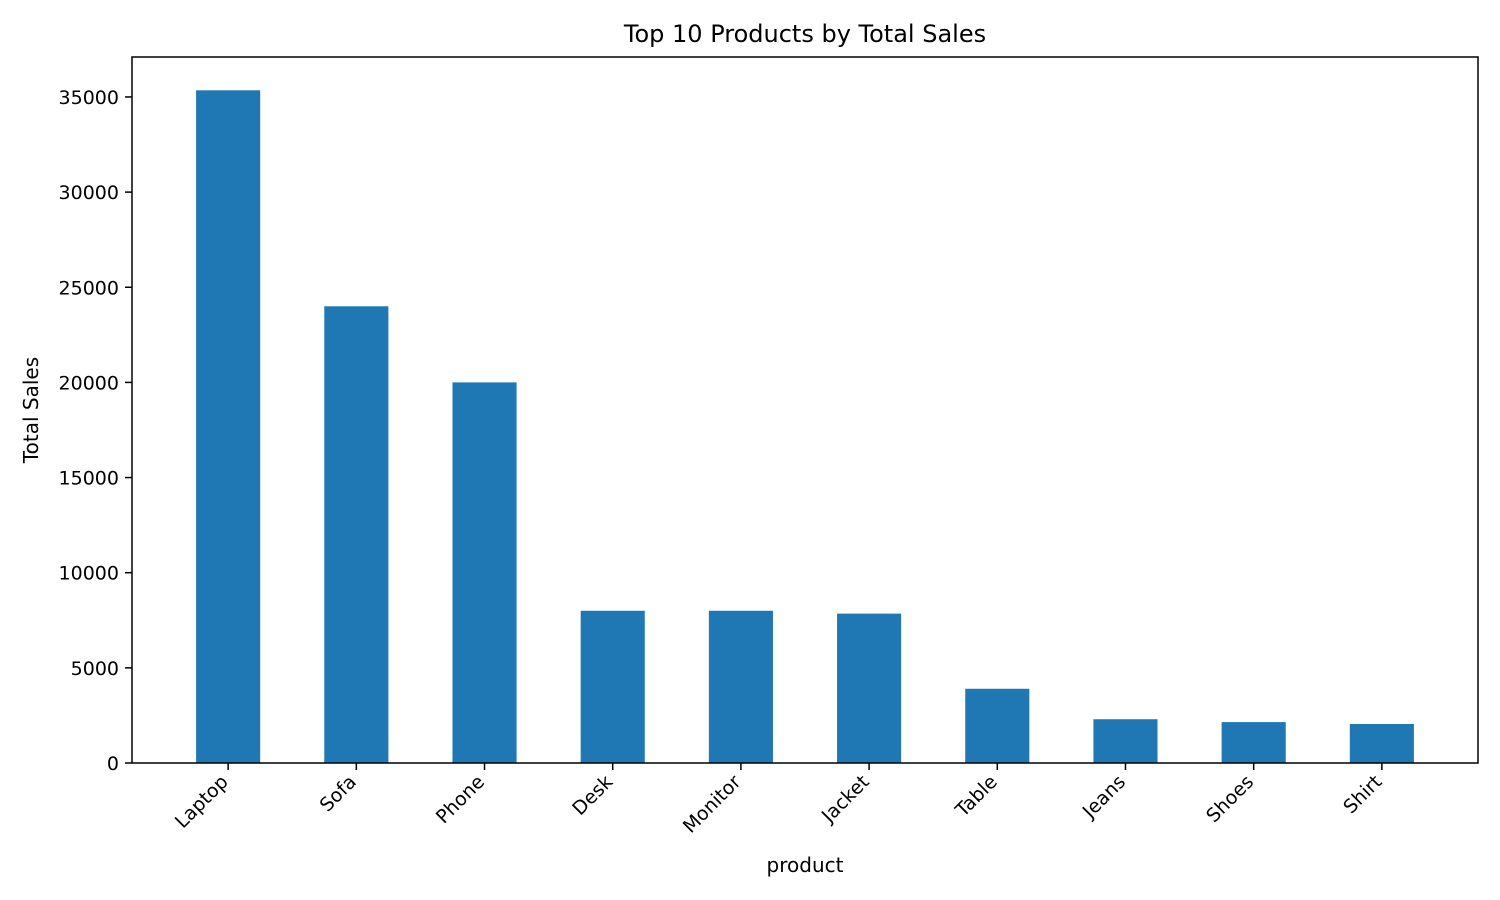 This screenshot has width=1500, height=900. I want to click on x-axis-label: product, so click(805, 865).